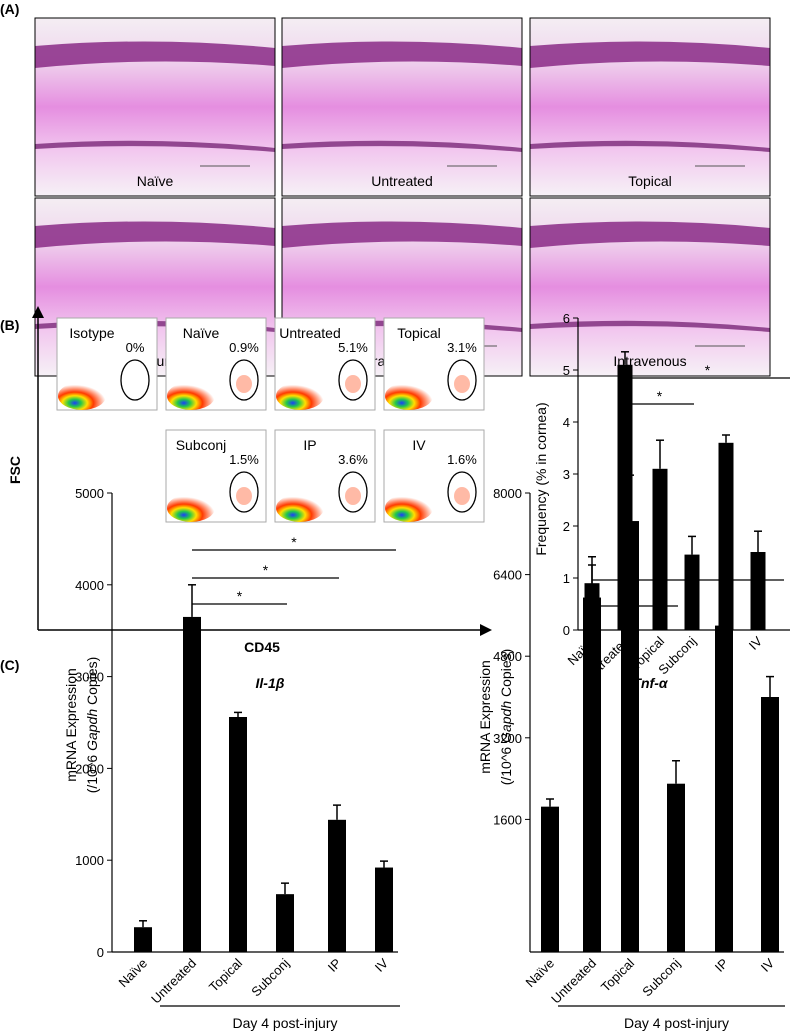  What do you see at coordinates (566, 578) in the screenshot?
I see `y-tick-label: 1` at bounding box center [566, 578].